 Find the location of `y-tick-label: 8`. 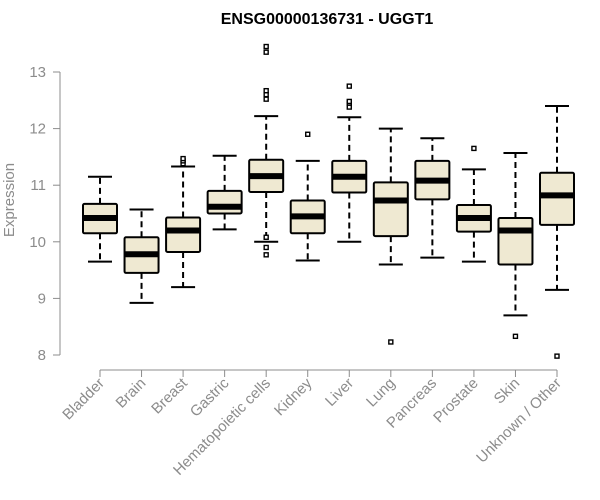

y-tick-label: 8 is located at coordinates (42, 355).